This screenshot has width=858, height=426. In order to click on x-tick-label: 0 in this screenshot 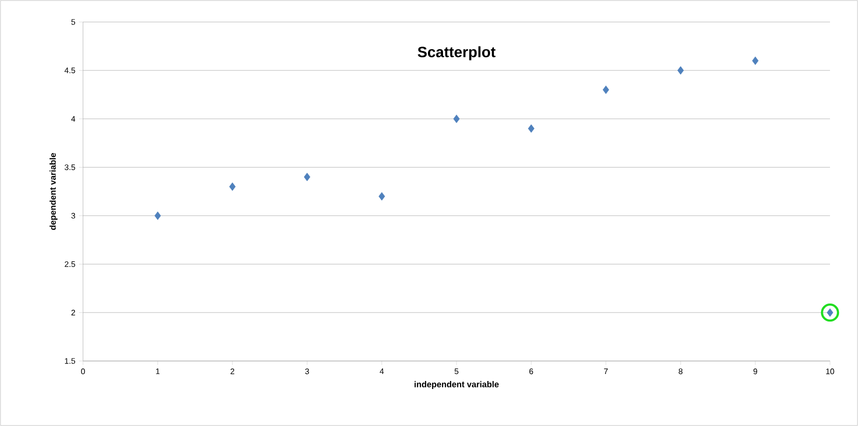, I will do `click(83, 371)`.